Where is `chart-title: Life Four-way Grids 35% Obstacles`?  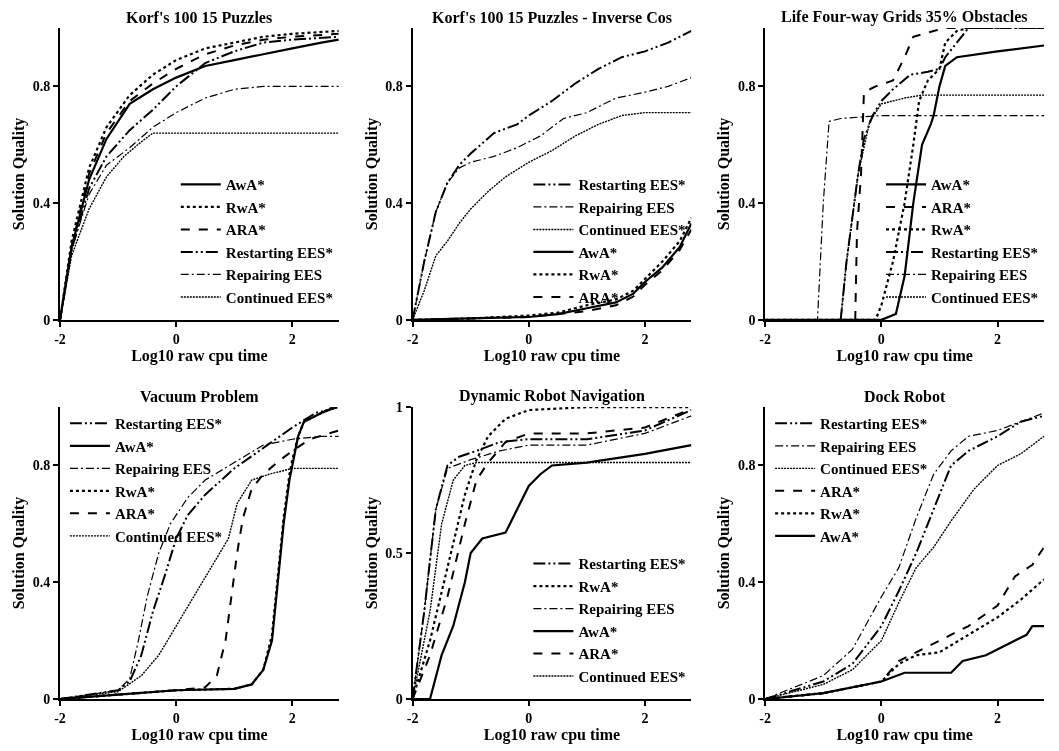
chart-title: Life Four-way Grids 35% Obstacles is located at coordinates (904, 17).